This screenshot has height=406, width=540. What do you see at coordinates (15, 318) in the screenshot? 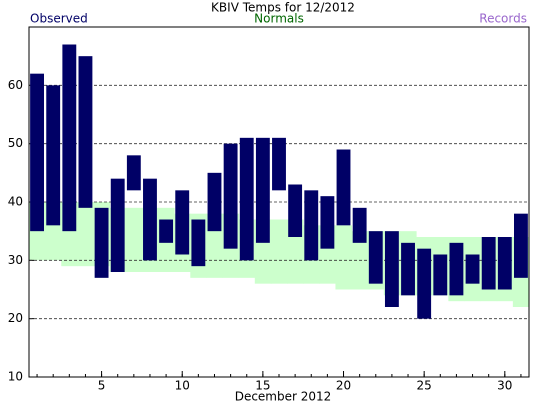
I see `y-tick-label: 20` at bounding box center [15, 318].